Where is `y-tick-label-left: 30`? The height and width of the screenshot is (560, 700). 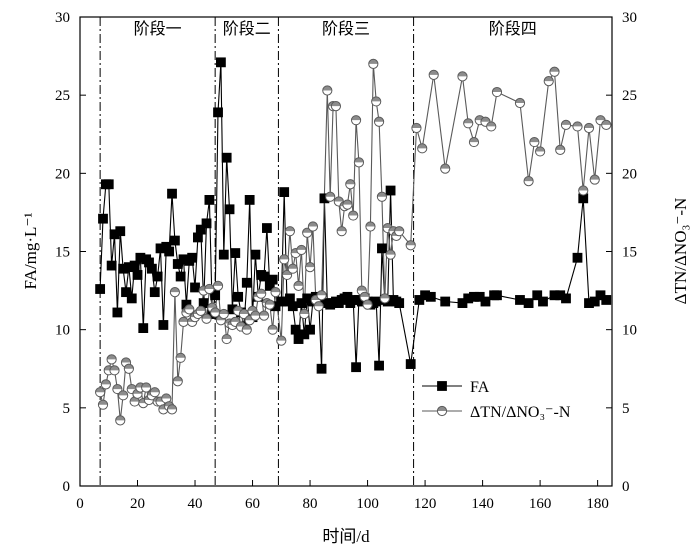 y-tick-label-left: 30 is located at coordinates (62, 18).